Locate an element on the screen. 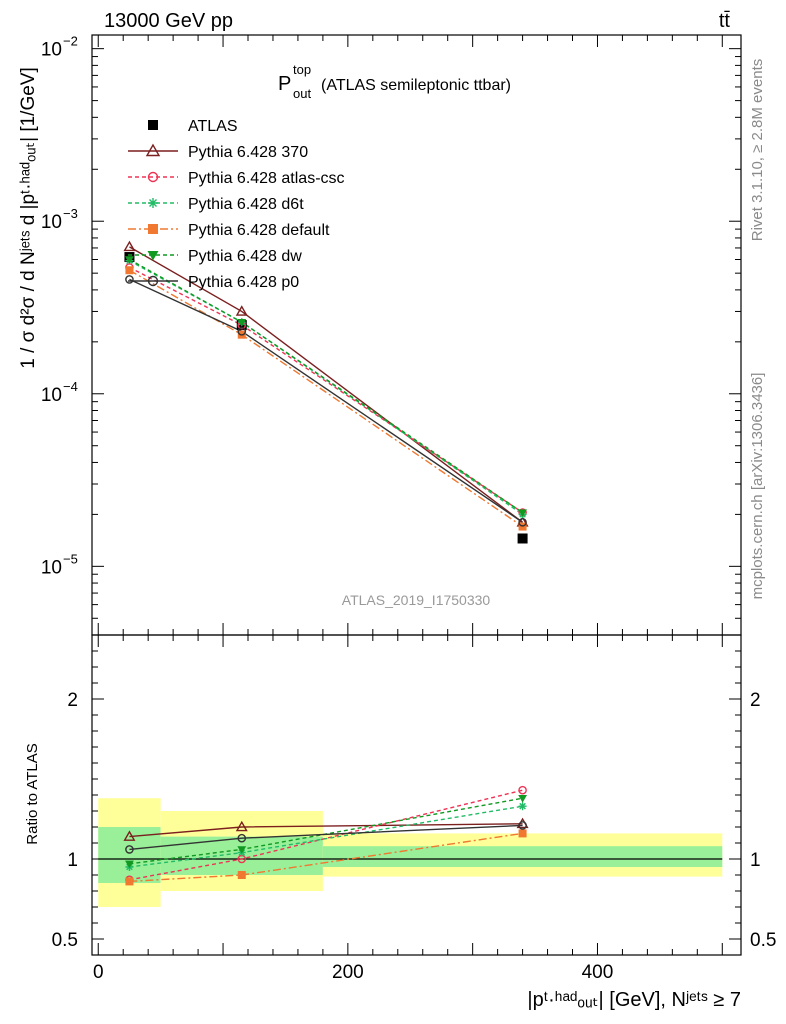 Image resolution: width=786 pixels, height=1024 pixels. main-y-tick-exponent: −2 is located at coordinates (70, 41).